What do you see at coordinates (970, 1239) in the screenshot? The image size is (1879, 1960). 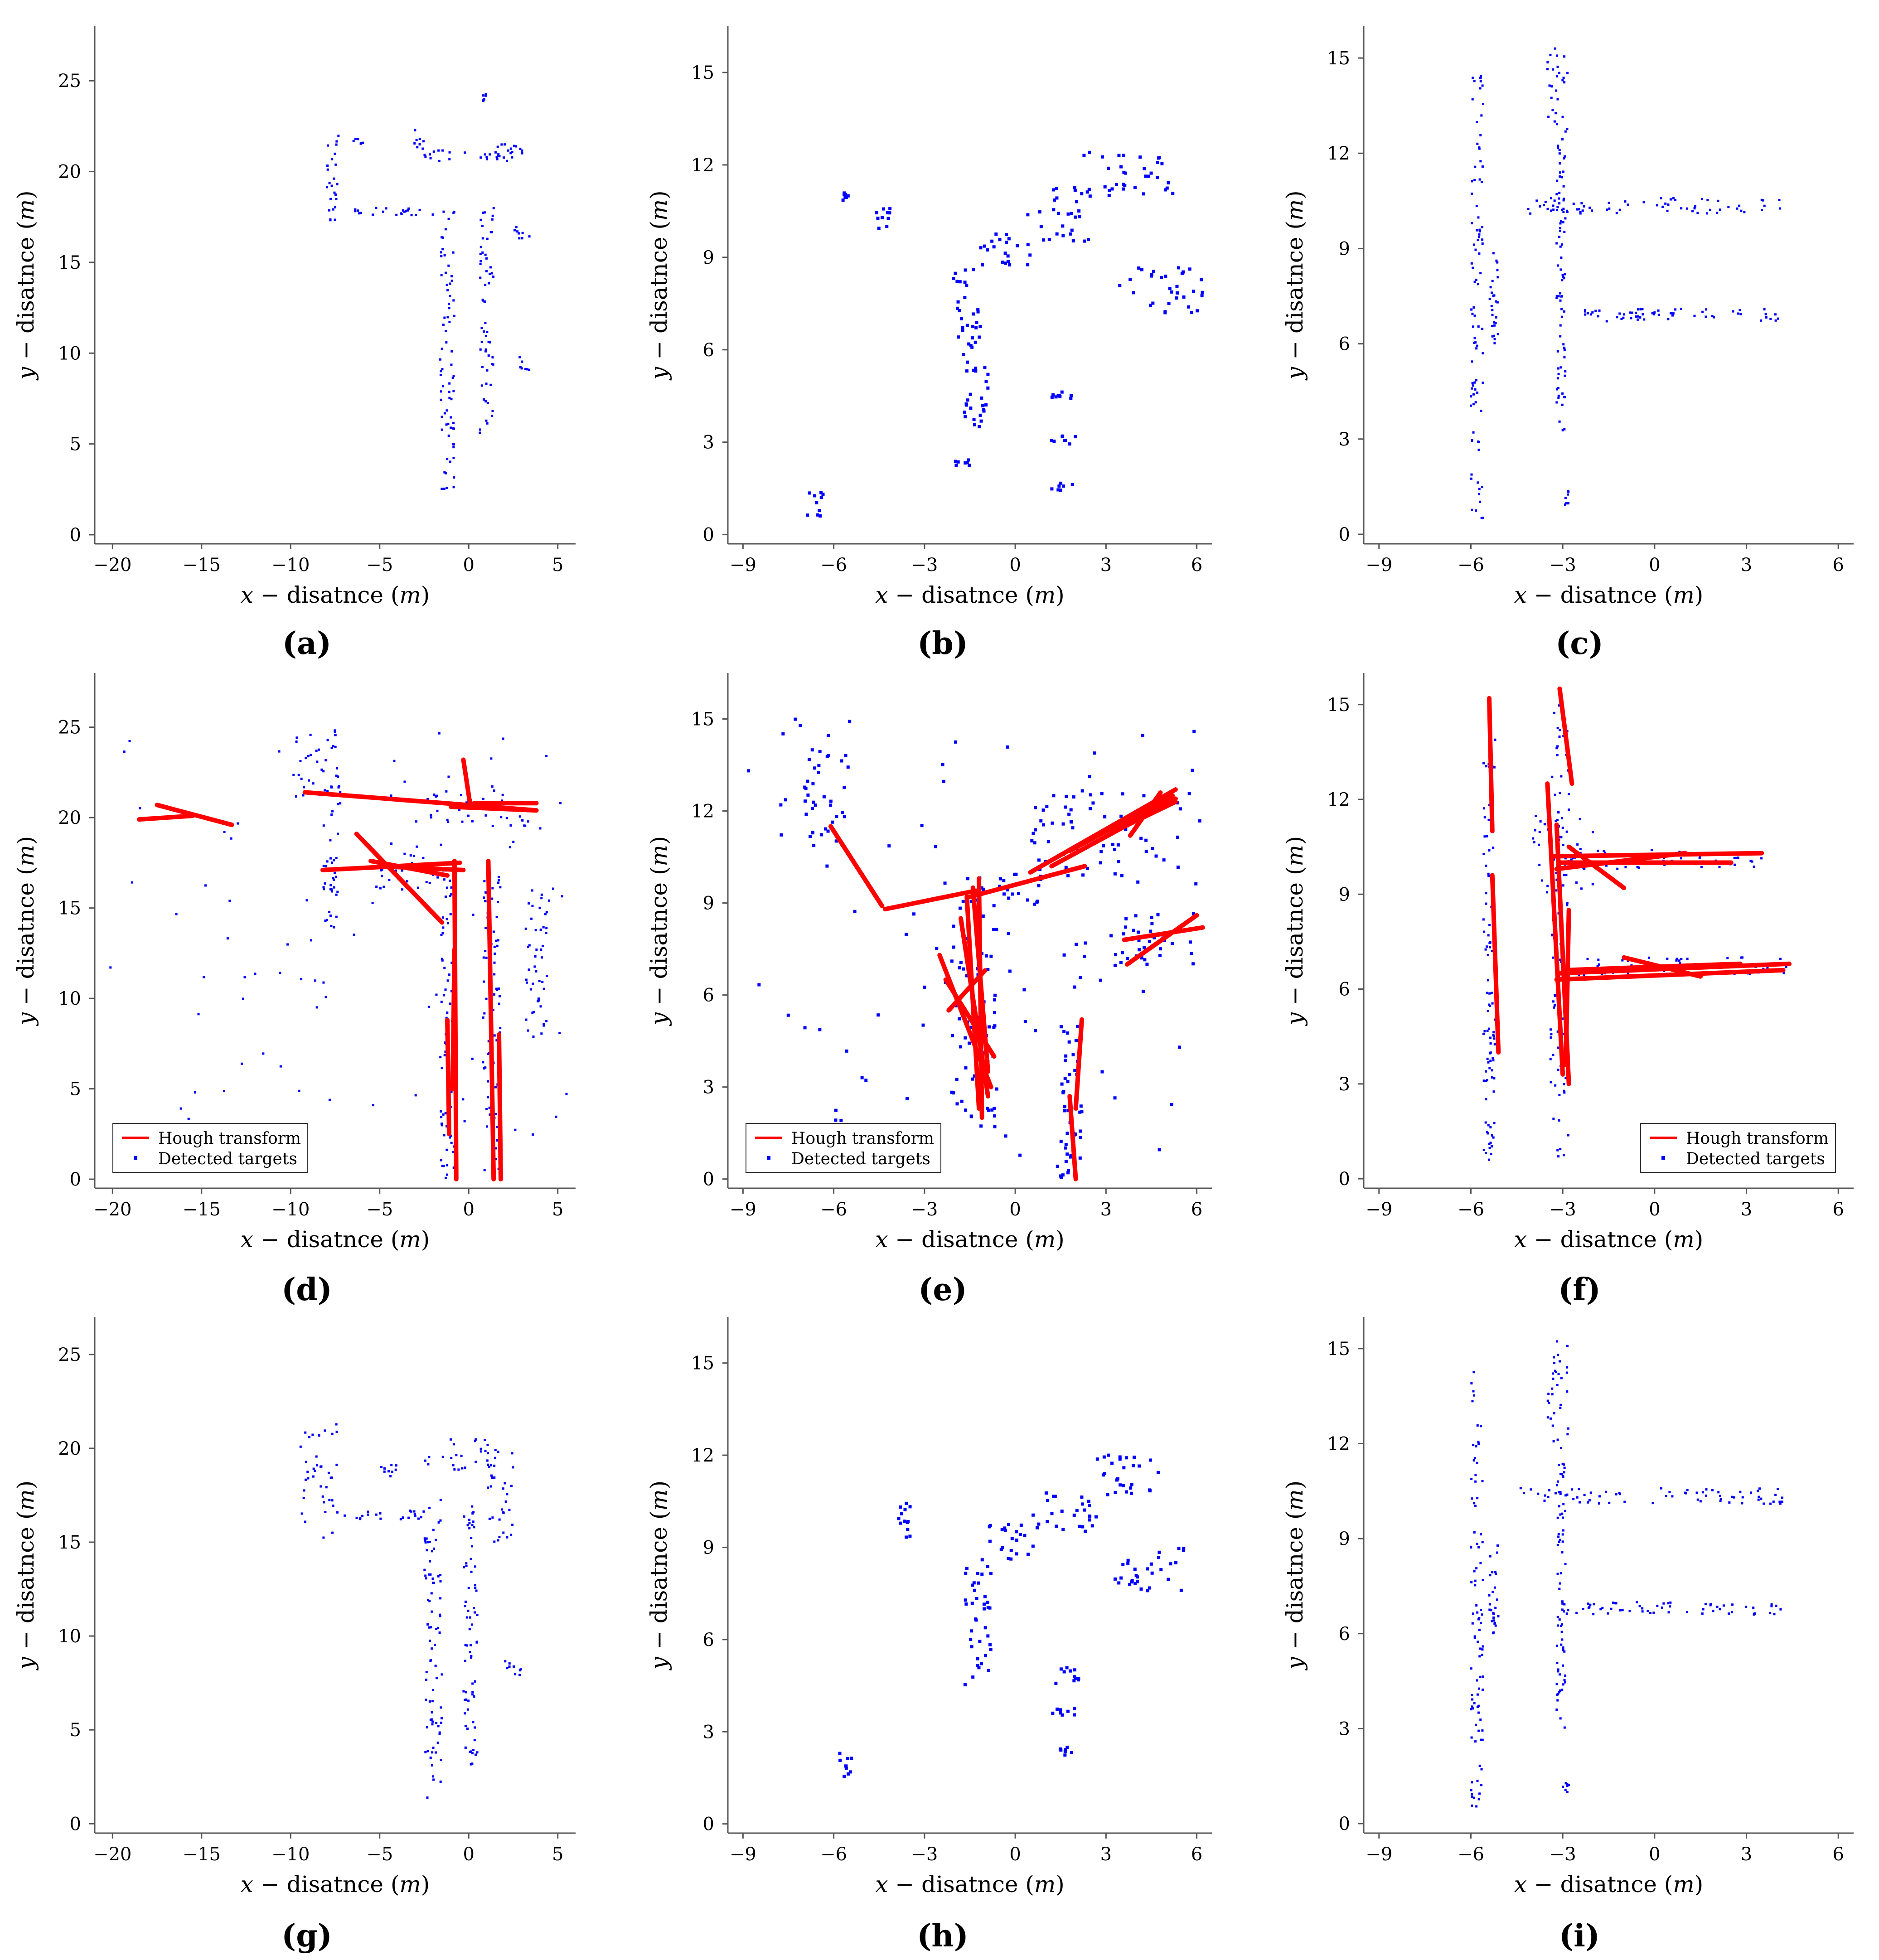 I see `x-axis-label-e: x − disatnce (m)` at bounding box center [970, 1239].